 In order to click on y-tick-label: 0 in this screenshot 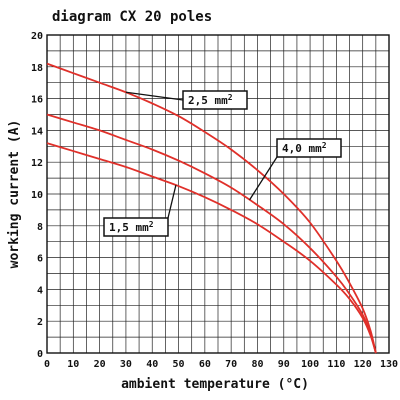, I will do `click(40, 354)`.